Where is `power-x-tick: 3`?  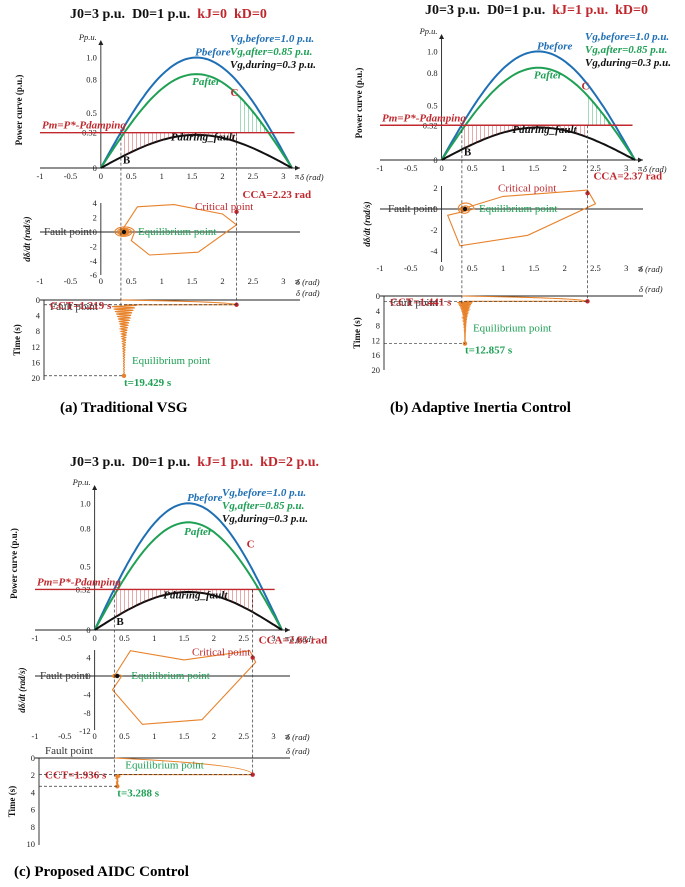 power-x-tick: 3 is located at coordinates (626, 168).